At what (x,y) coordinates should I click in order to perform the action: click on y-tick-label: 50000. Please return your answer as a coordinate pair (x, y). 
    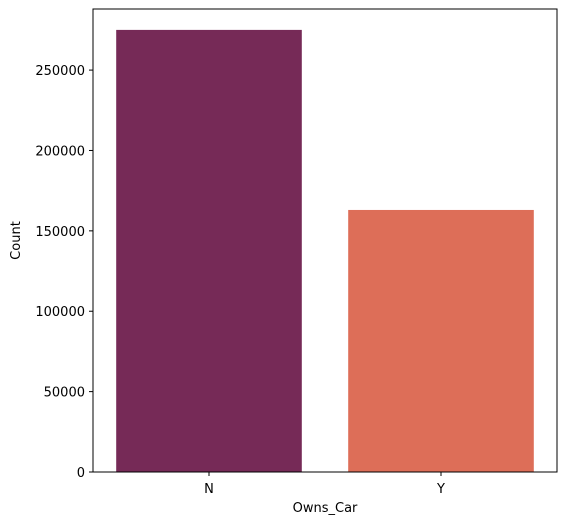
    Looking at the image, I should click on (64, 393).